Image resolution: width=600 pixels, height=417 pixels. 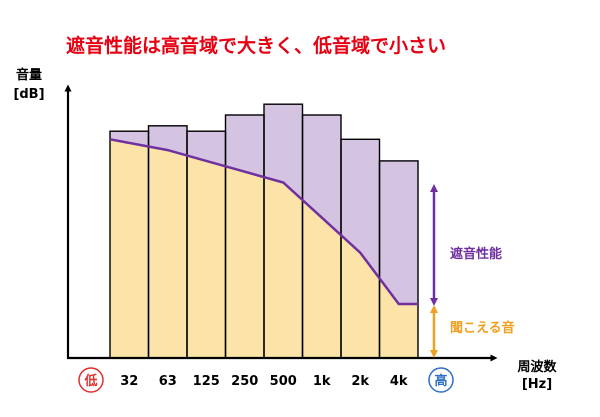 I want to click on x-tick-500: 500, so click(x=283, y=381).